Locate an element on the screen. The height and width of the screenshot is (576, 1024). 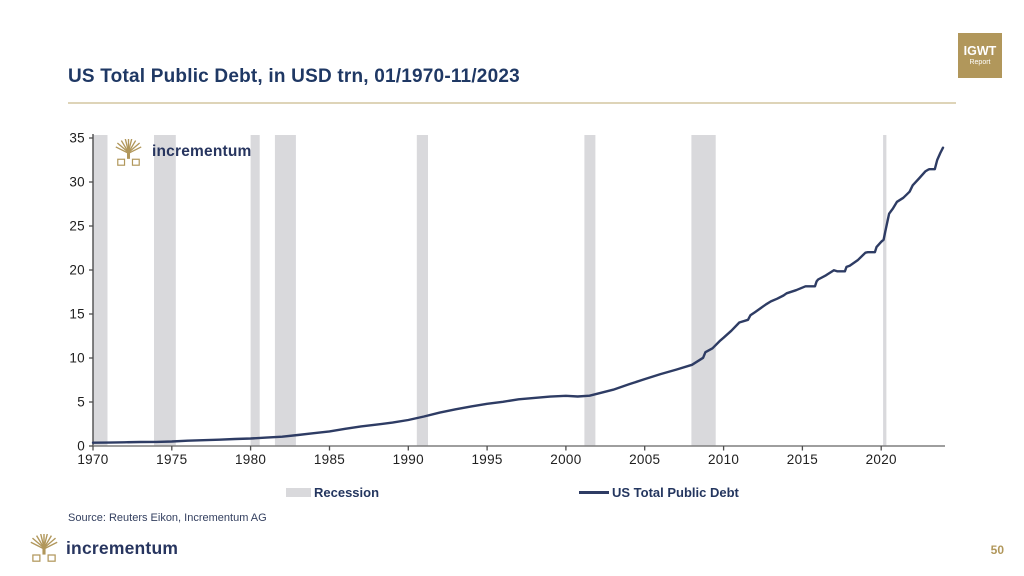
title-divider is located at coordinates (512, 103).